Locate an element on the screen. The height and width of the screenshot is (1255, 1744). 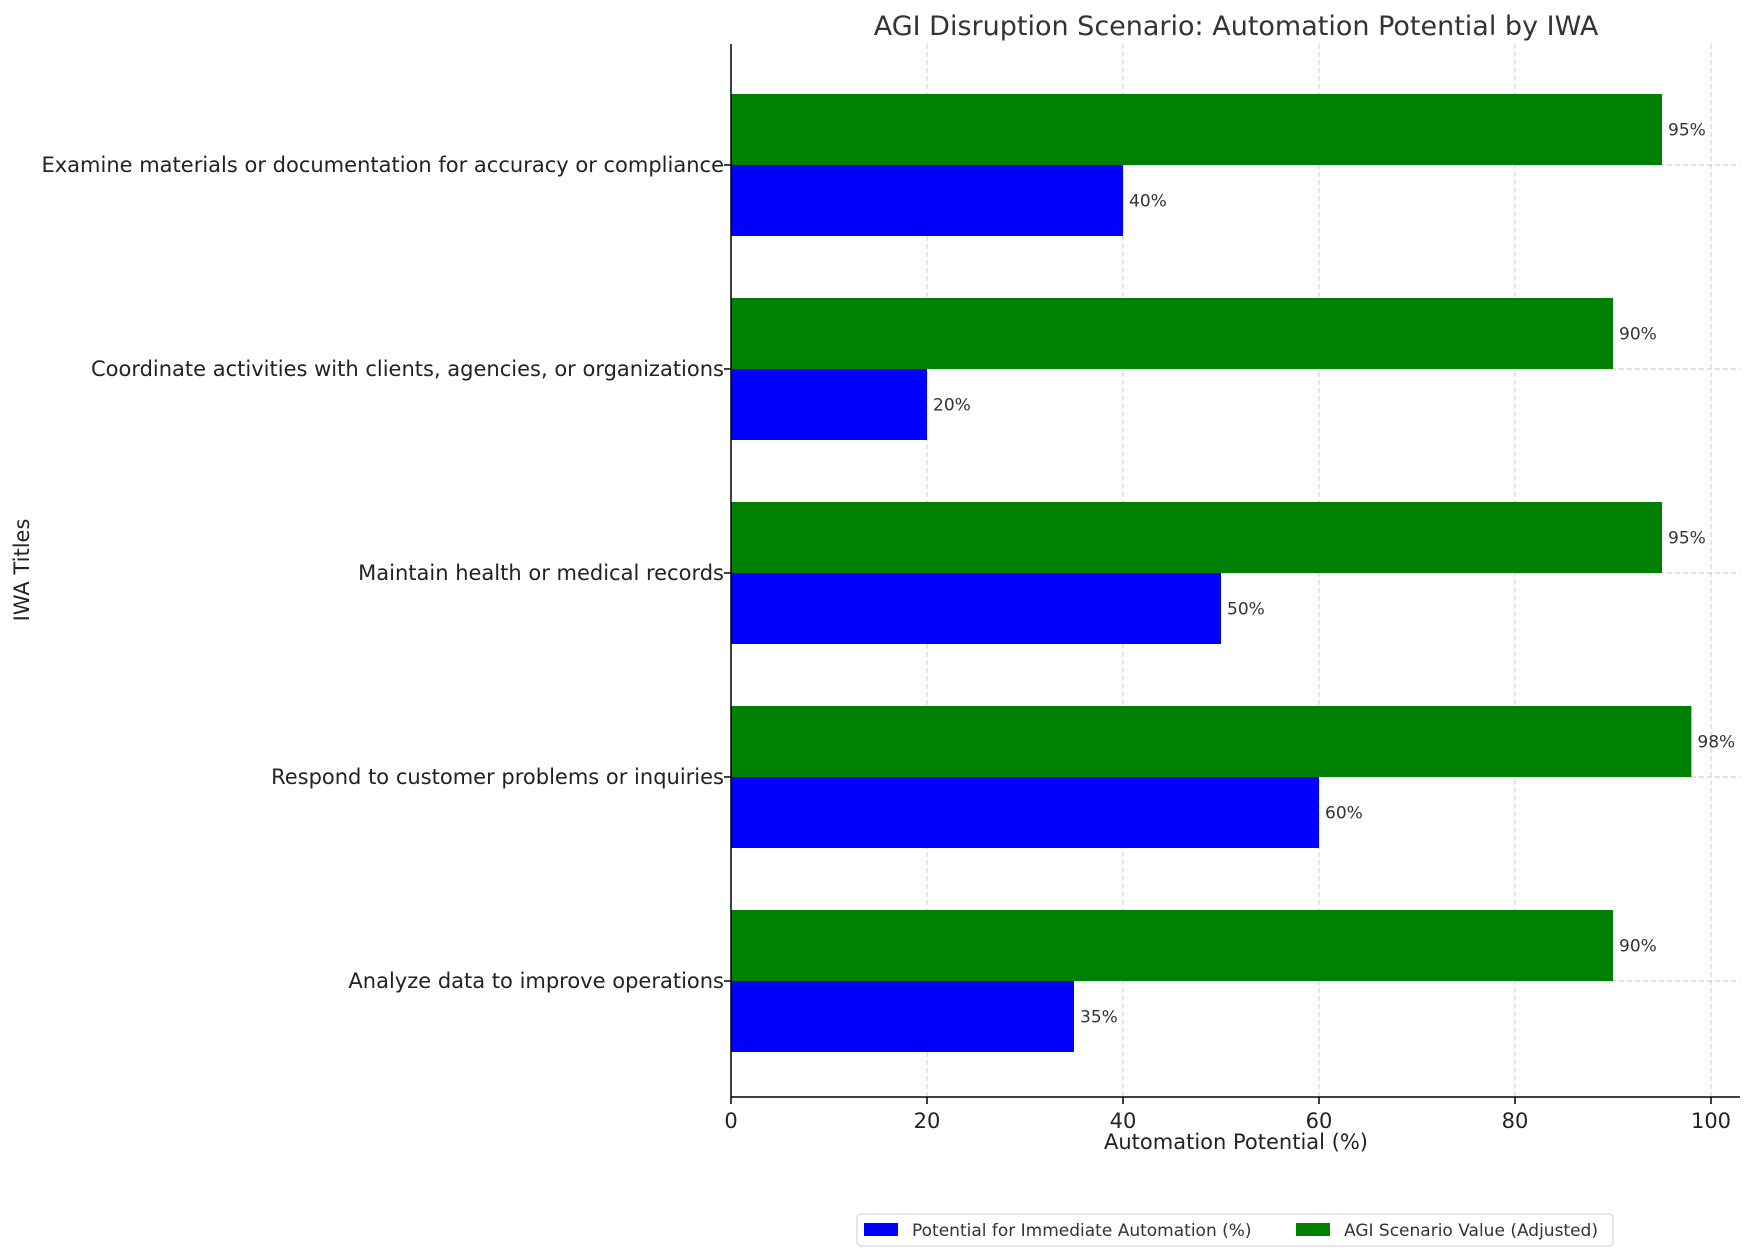
x-tick-label: 40 is located at coordinates (1123, 1121).